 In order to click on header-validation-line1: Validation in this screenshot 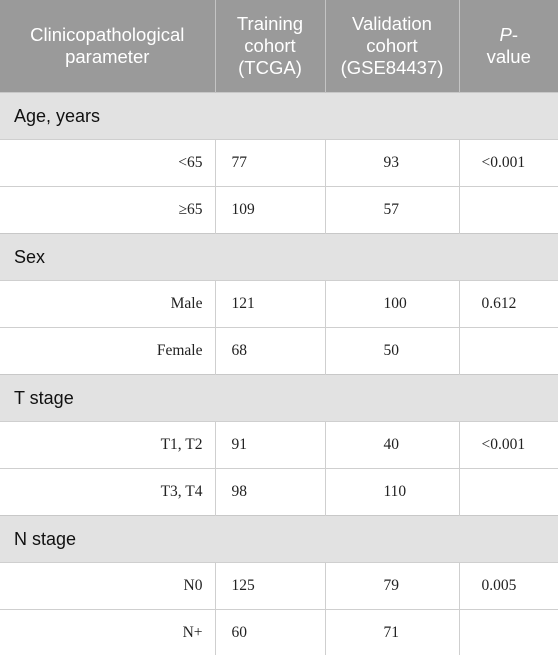, I will do `click(392, 23)`.